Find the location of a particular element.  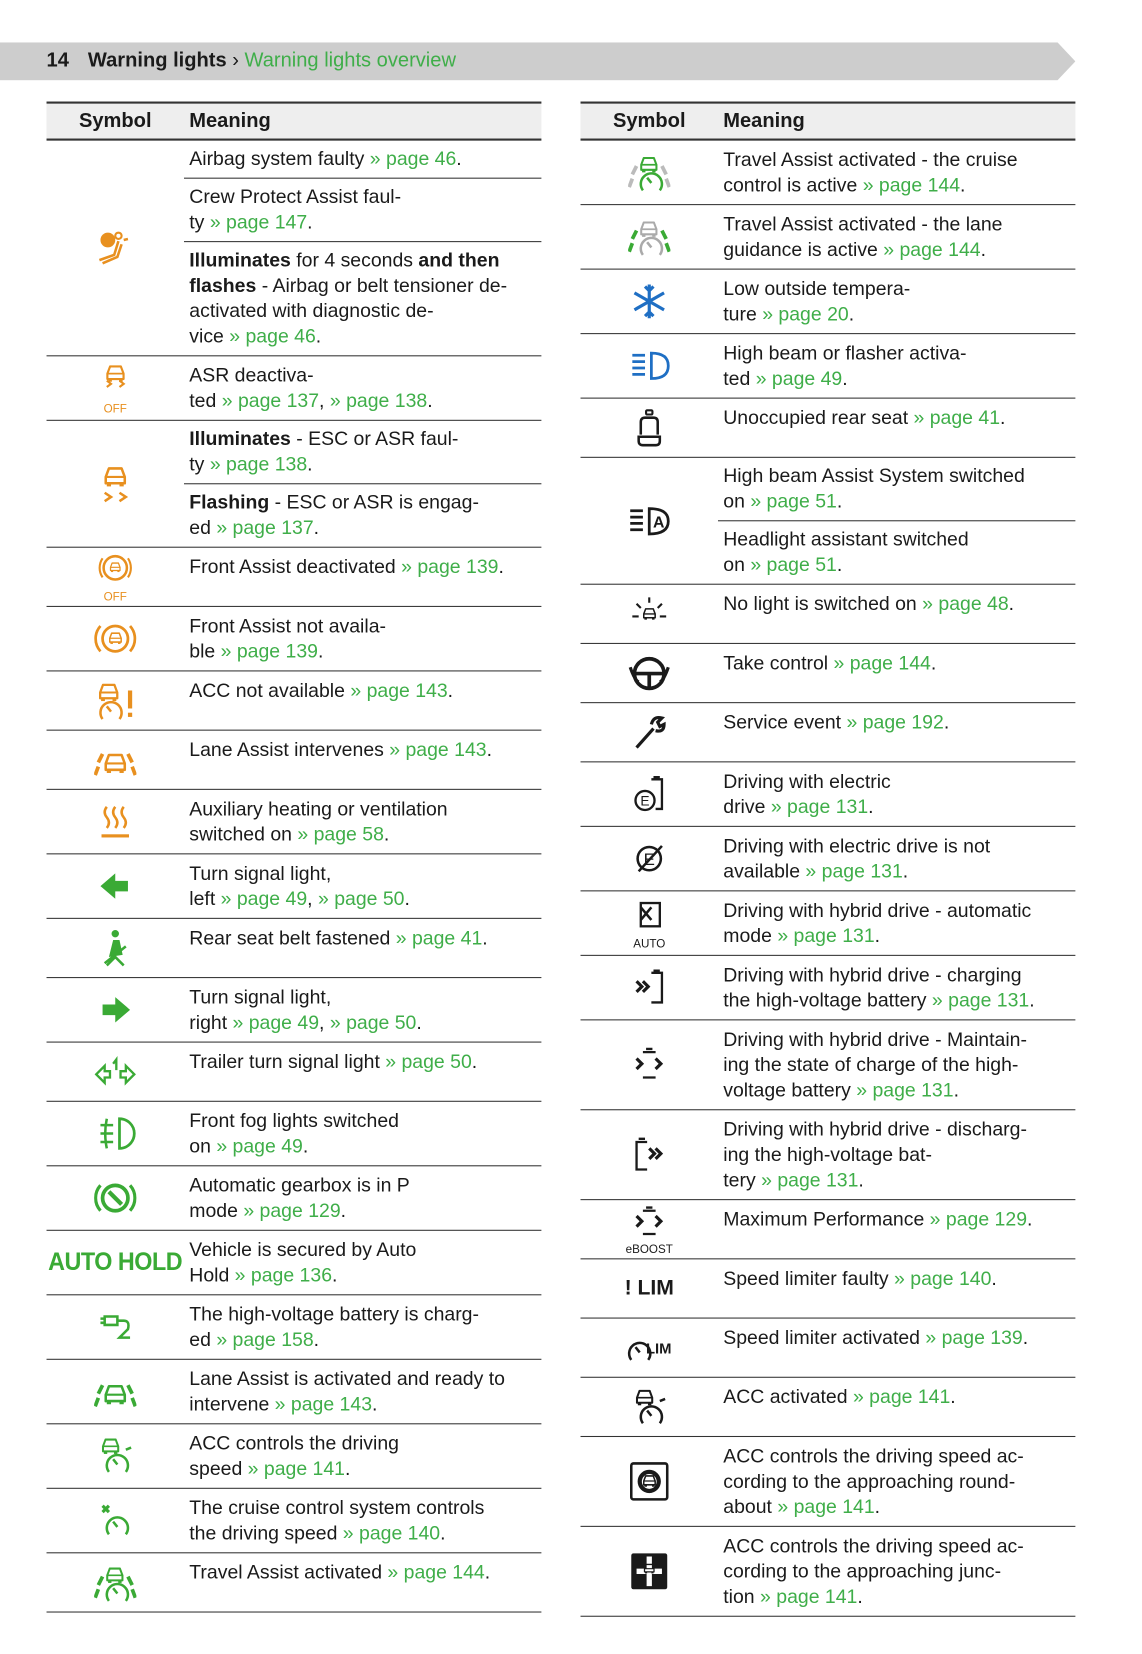

page-reference-link: » page 192 is located at coordinates (895, 721).